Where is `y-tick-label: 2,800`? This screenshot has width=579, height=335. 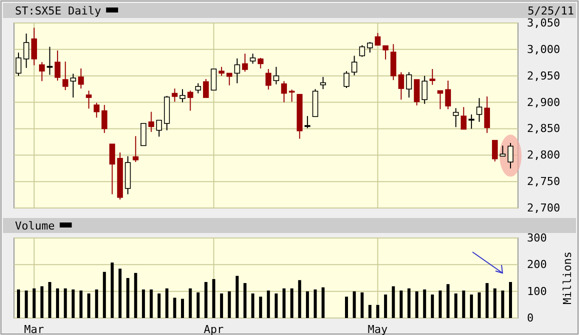
y-tick-label: 2,800 is located at coordinates (543, 155).